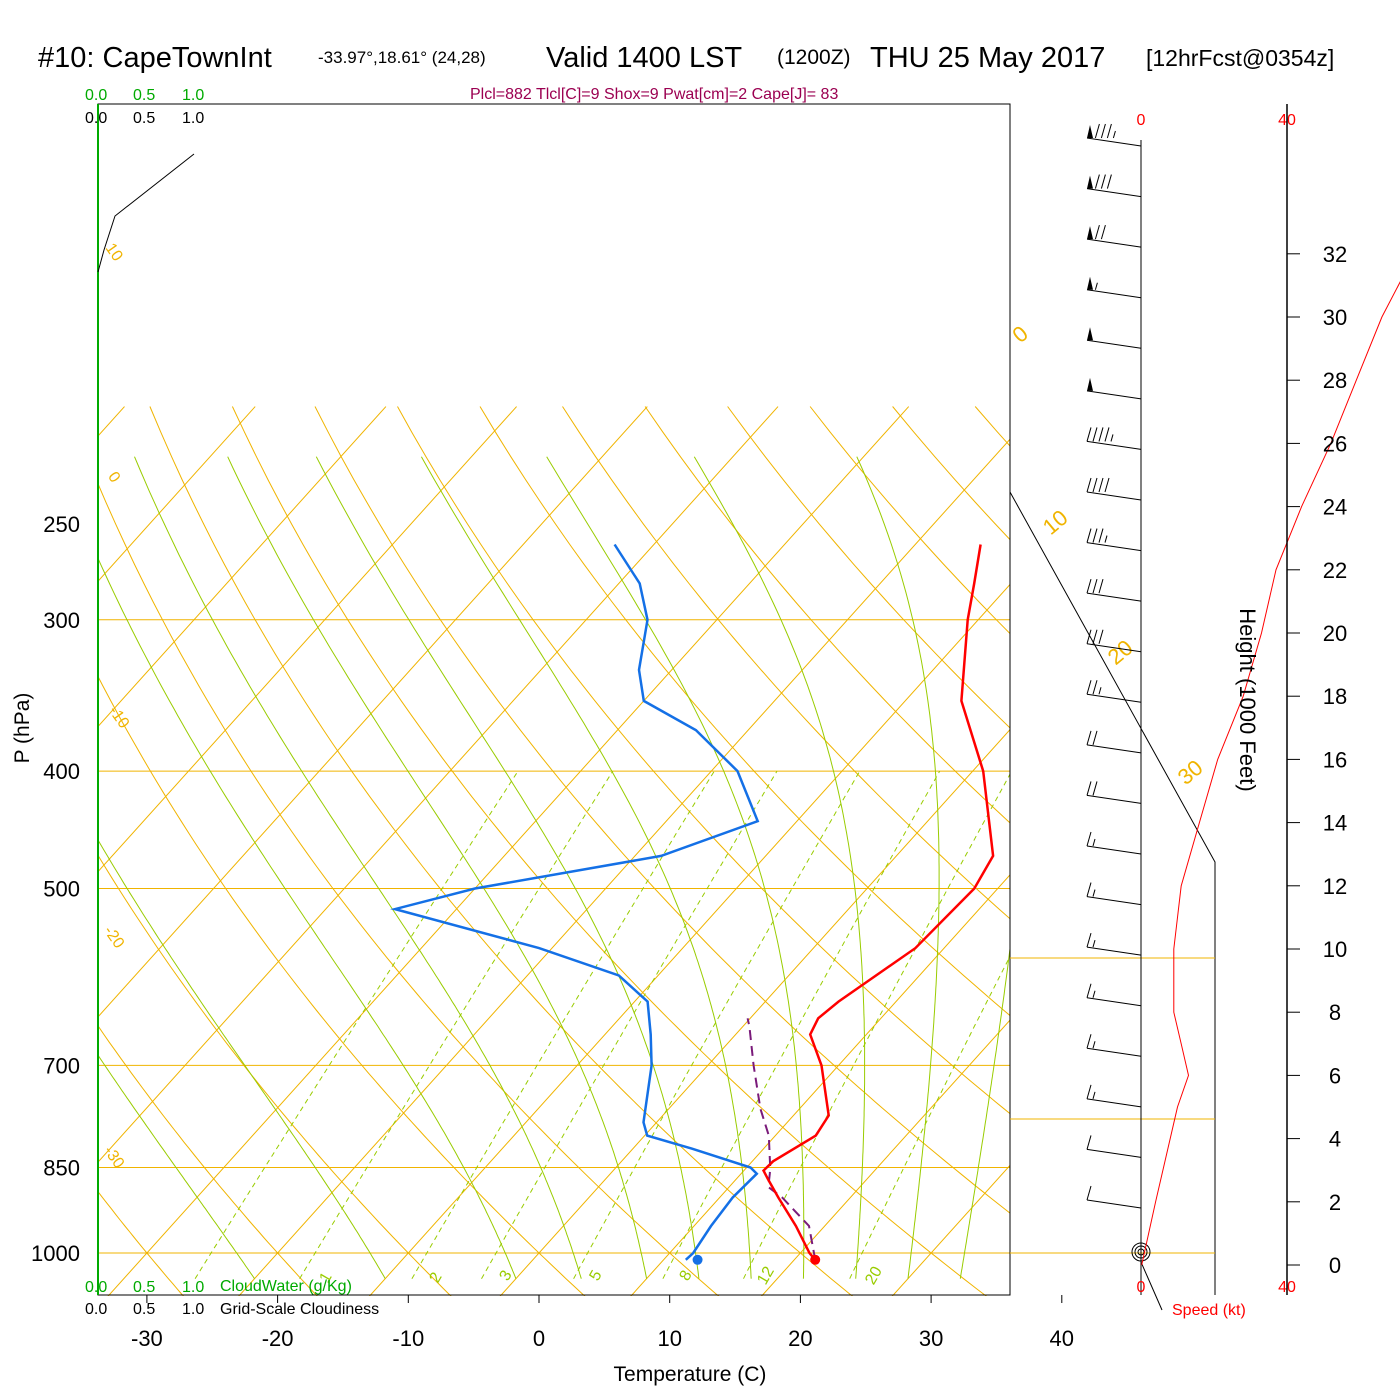 Image resolution: width=1400 pixels, height=1400 pixels. I want to click on x-tick-label: -20, so click(278, 1338).